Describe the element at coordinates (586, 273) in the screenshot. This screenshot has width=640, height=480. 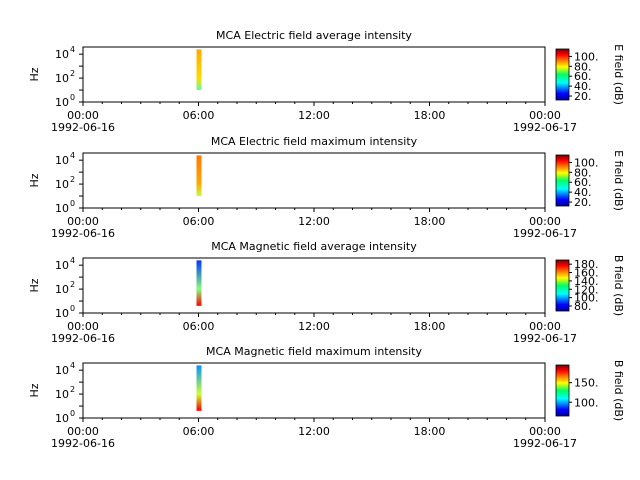
I see `colorbar-tick-label: 160.` at that location.